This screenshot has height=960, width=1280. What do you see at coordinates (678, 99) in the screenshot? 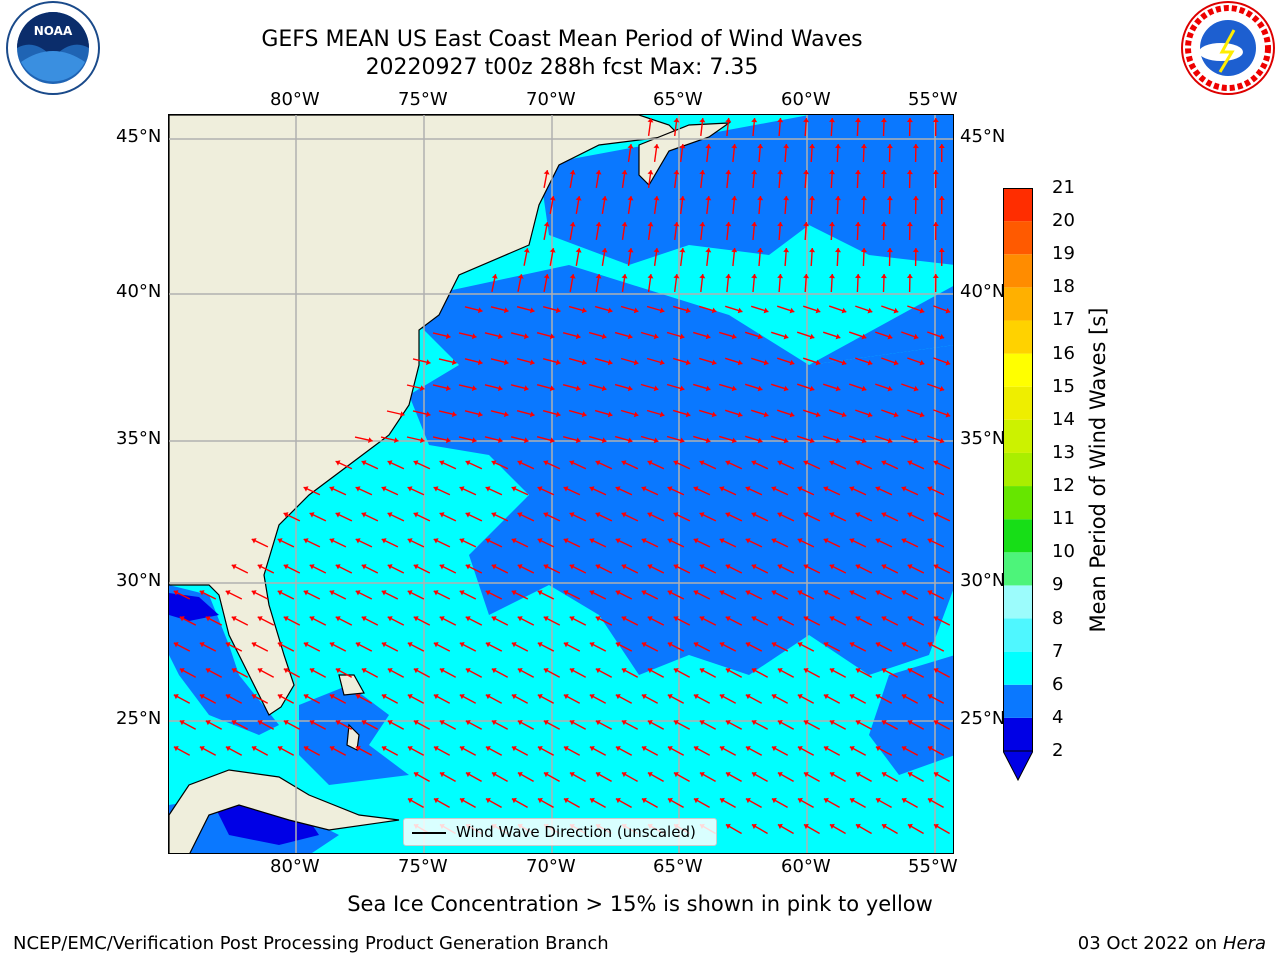
I see `lon-tick-top: 65°W` at bounding box center [678, 99].